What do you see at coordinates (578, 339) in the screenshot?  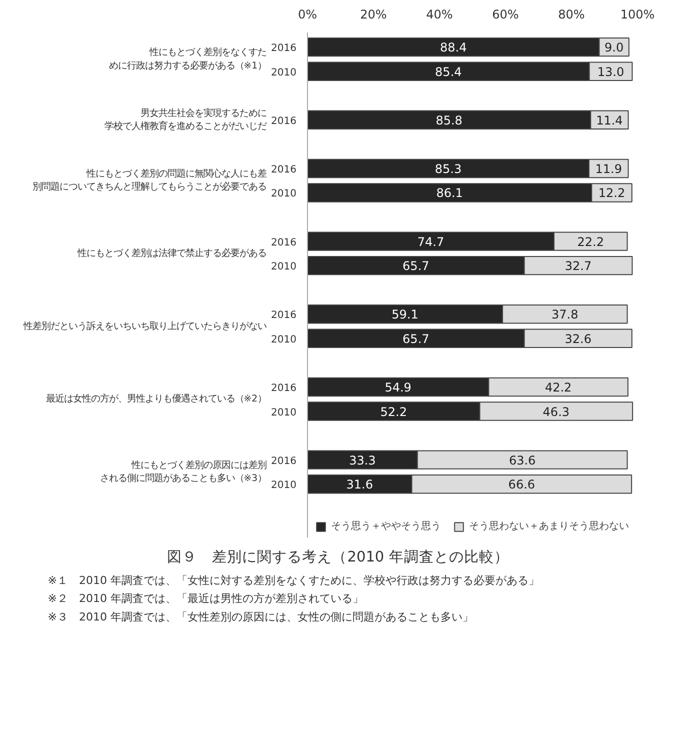 I see `data-label: 32.6` at bounding box center [578, 339].